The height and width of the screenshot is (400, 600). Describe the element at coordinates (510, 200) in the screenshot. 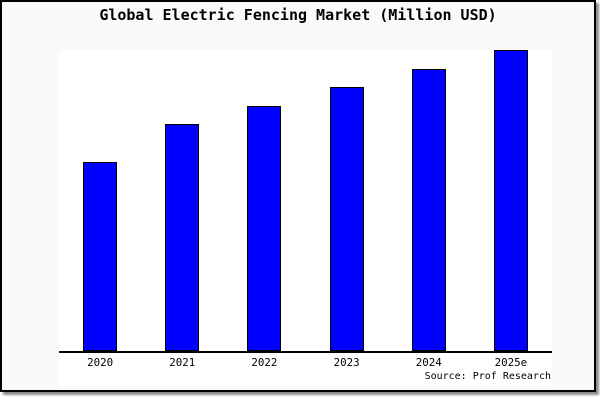

I see `bar-2025e` at that location.